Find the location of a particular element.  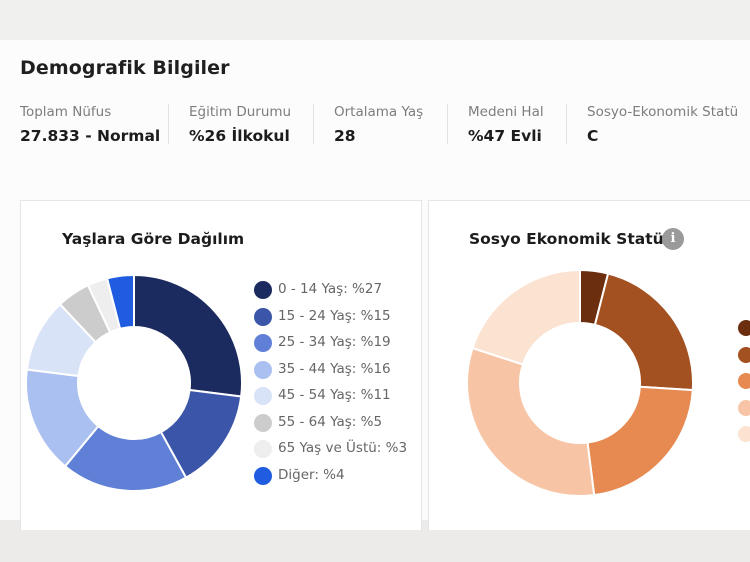

stat-label: Toplam Nüfus is located at coordinates (66, 112).